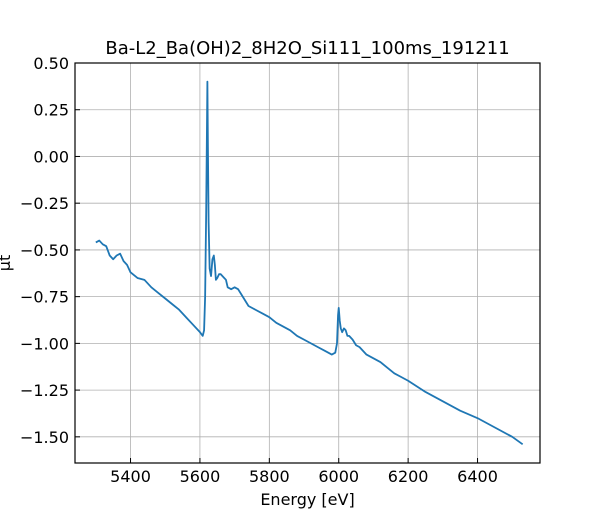  I want to click on x-tick-label: 6200, so click(408, 476).